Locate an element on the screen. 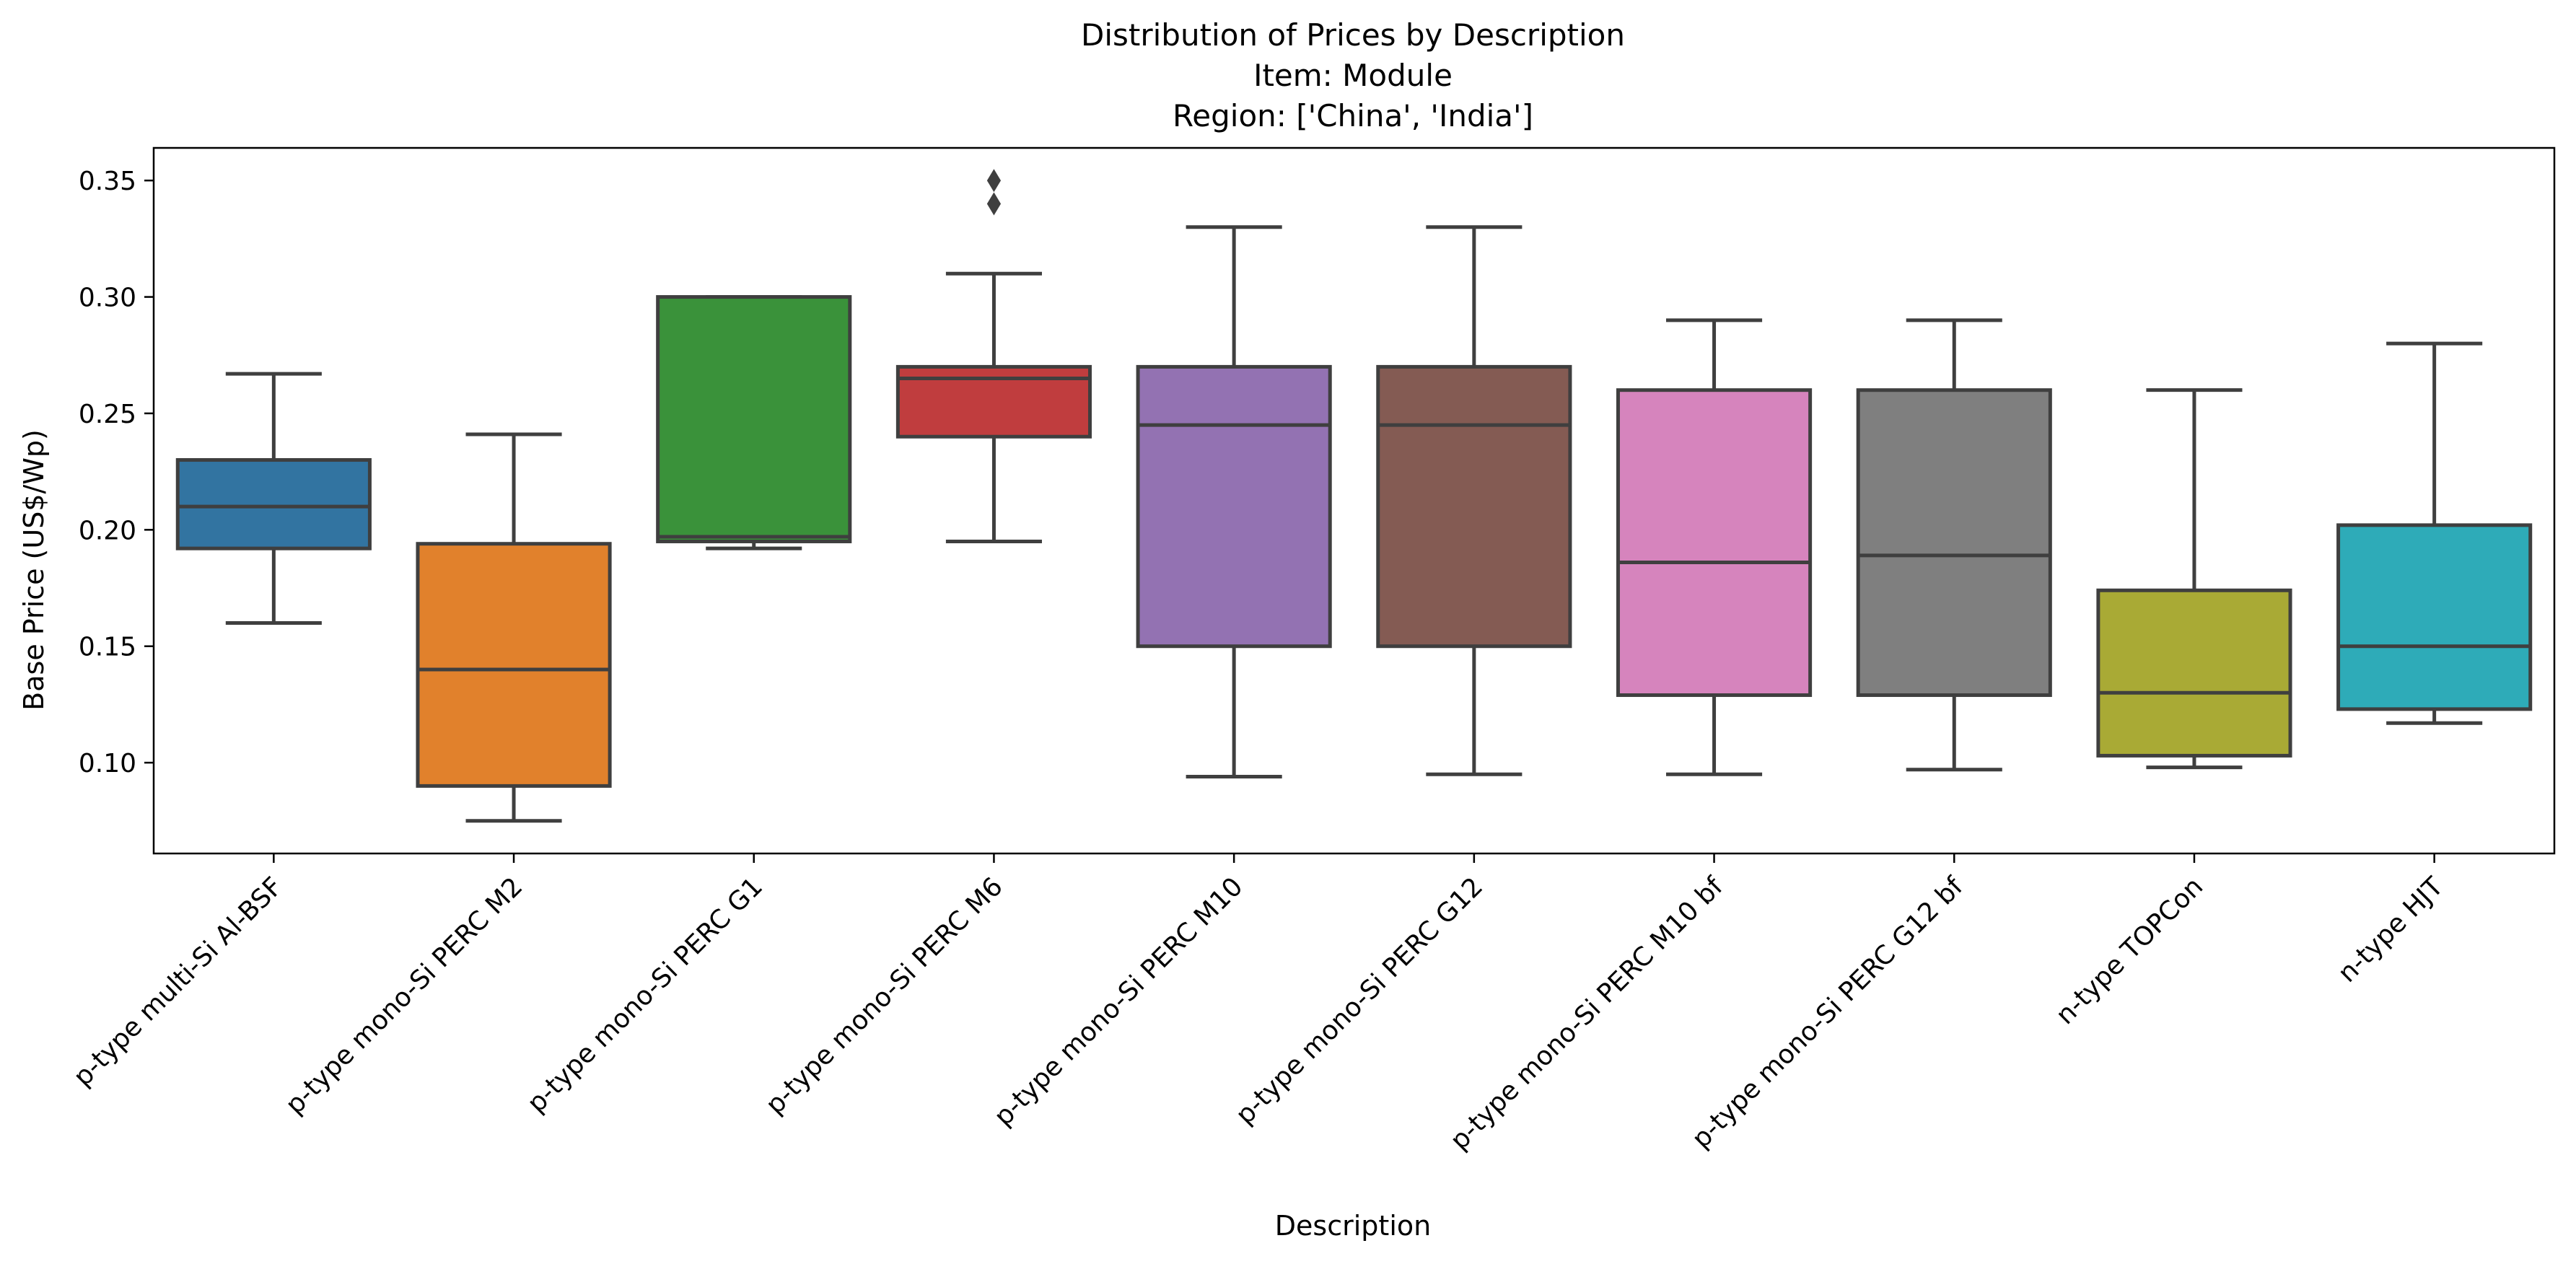  x-tick-label: p-type mono-Si PERC M6 is located at coordinates (885, 996).